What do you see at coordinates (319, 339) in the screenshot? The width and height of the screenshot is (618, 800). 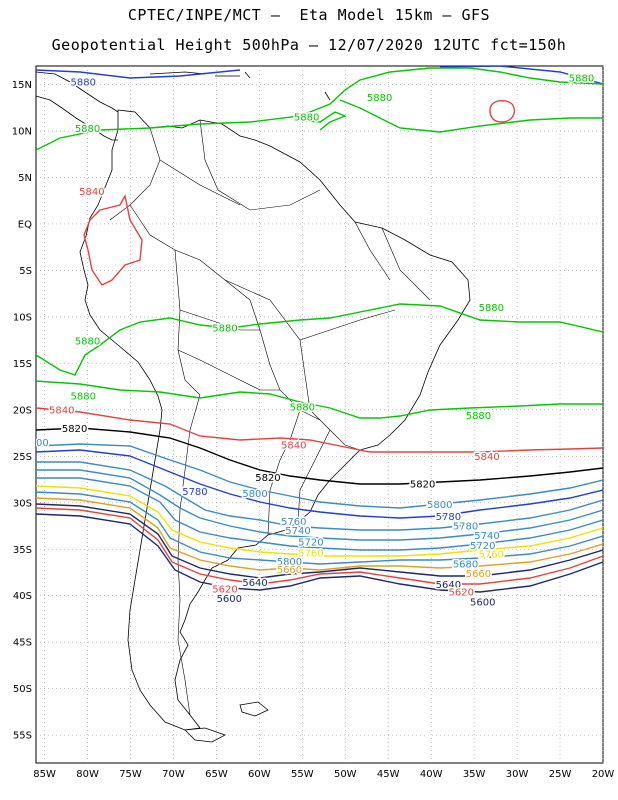 I see `contour-5880-central-green` at bounding box center [319, 339].